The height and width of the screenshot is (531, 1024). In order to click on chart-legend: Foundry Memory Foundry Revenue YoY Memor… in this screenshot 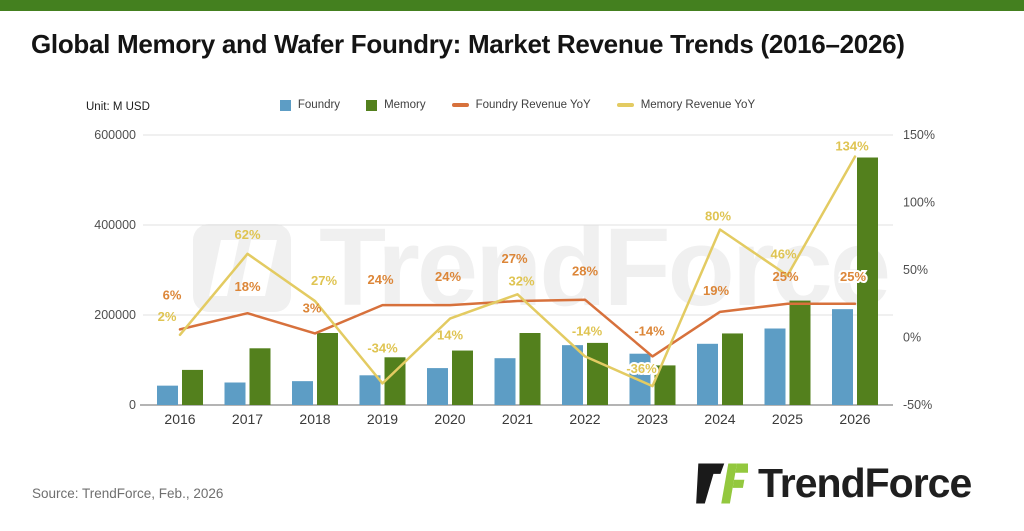, I will do `click(517, 105)`.